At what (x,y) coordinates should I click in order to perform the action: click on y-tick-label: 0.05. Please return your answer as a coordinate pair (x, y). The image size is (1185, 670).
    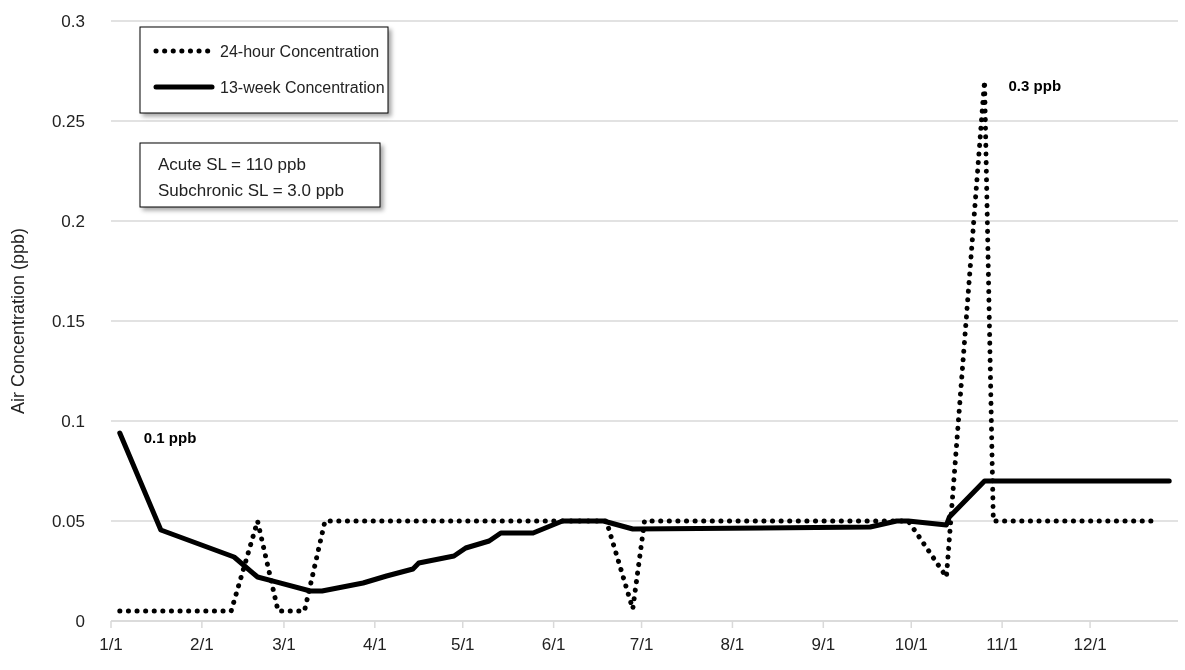
    Looking at the image, I should click on (68, 521).